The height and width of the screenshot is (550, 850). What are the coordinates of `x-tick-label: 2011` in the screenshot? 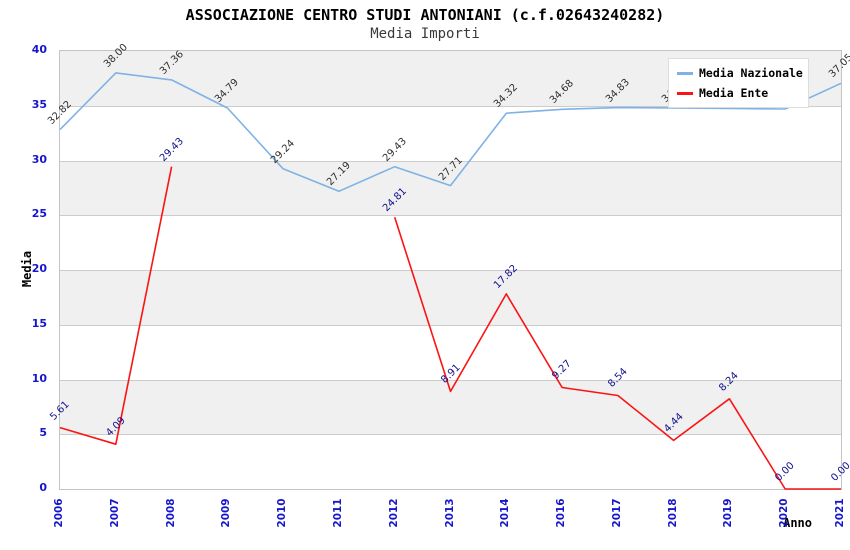 It's located at (337, 513).